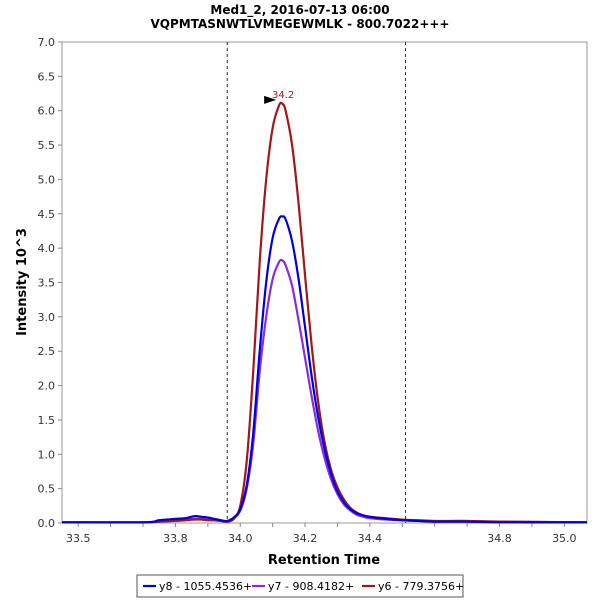 The image size is (600, 600). I want to click on y-tick-label: 5.5, so click(47, 145).